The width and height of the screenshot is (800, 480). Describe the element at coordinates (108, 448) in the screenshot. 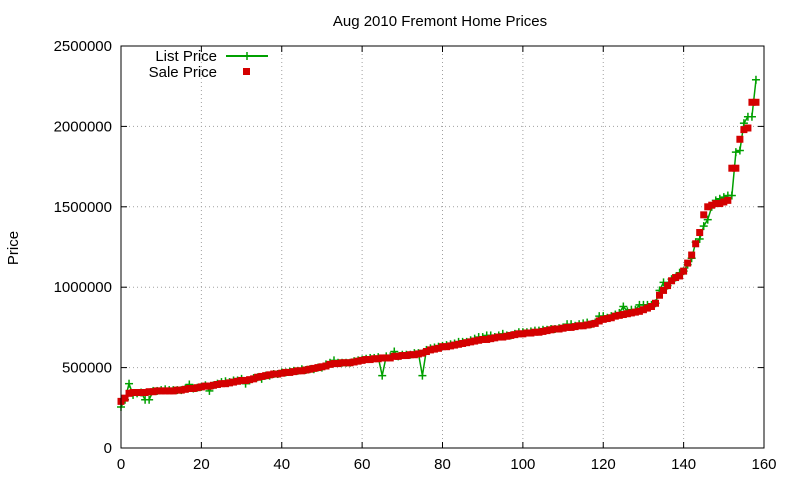

I see `y-tick-label: 0` at that location.